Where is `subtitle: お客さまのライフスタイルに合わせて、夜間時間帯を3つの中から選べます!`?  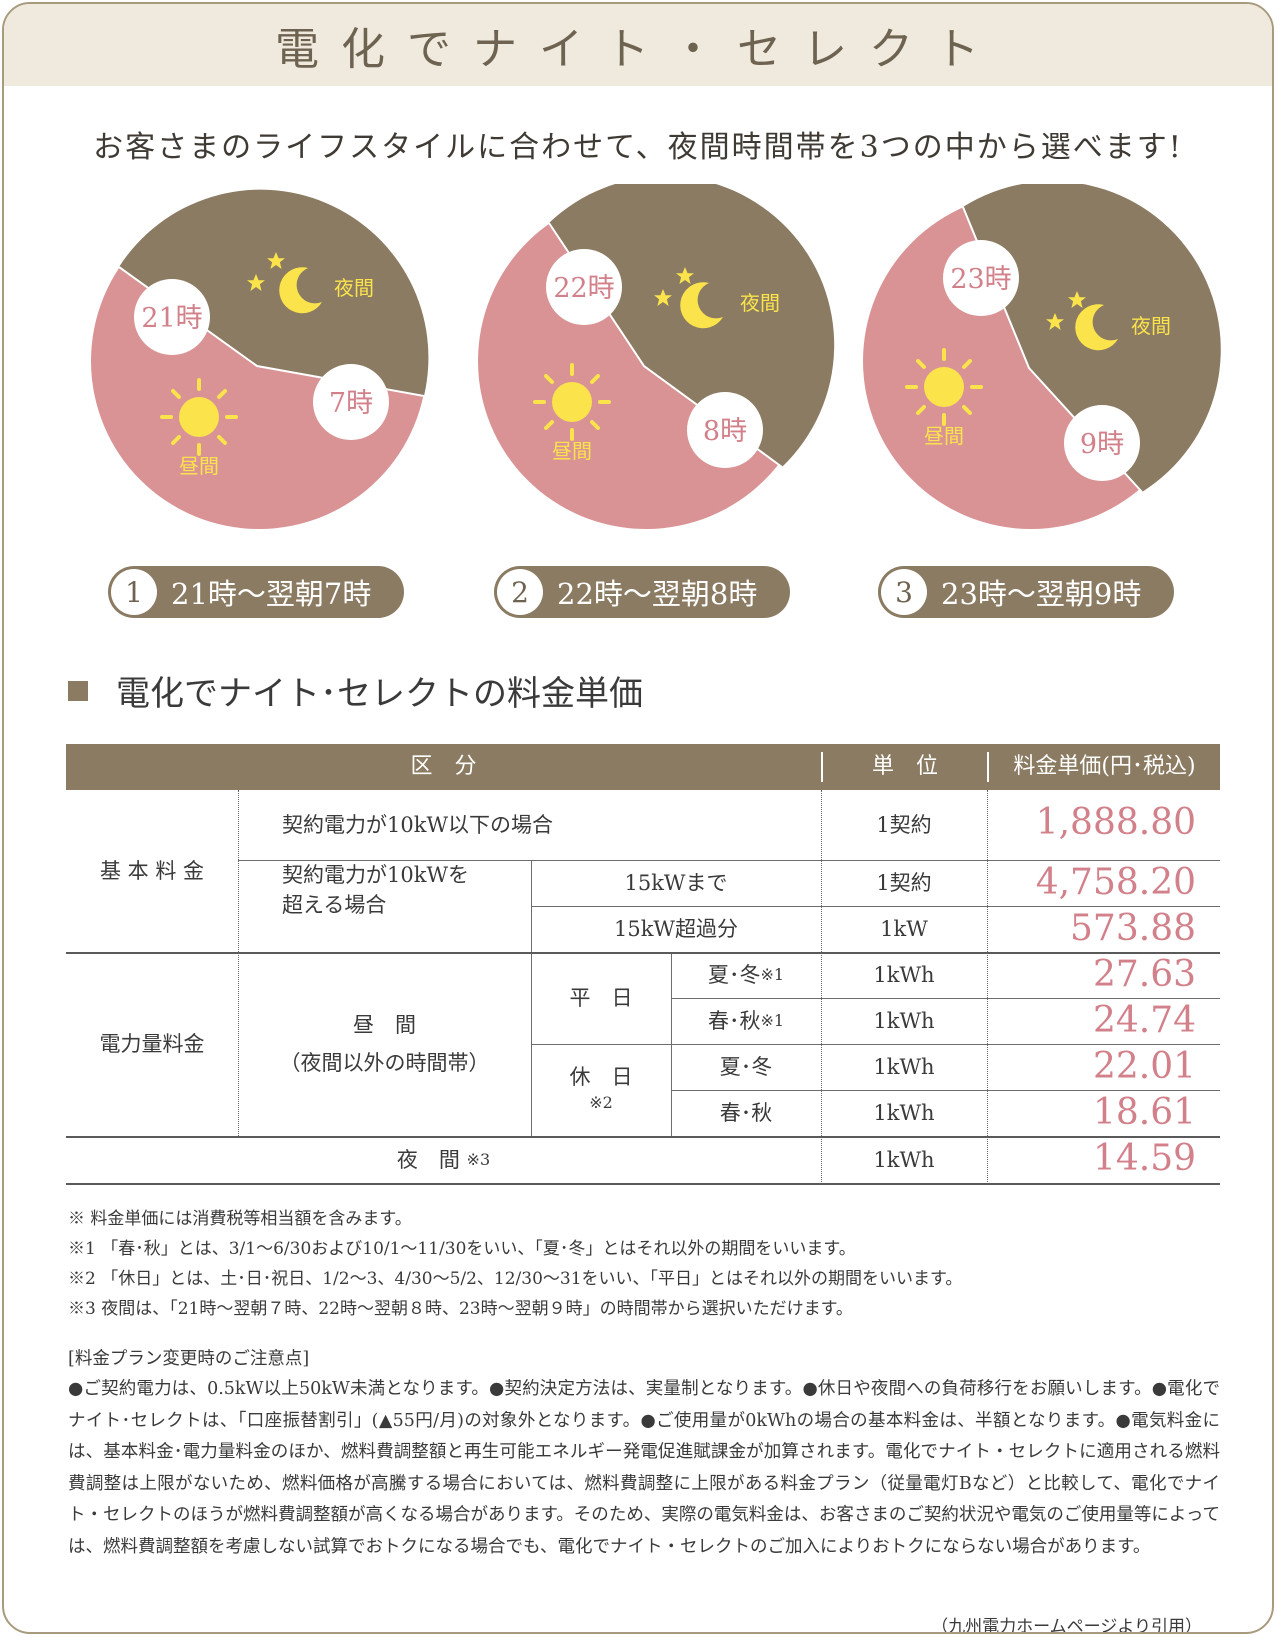 subtitle: お客さまのライフスタイルに合わせて、夜間時間帯を3つの中から選べます! is located at coordinates (638, 147).